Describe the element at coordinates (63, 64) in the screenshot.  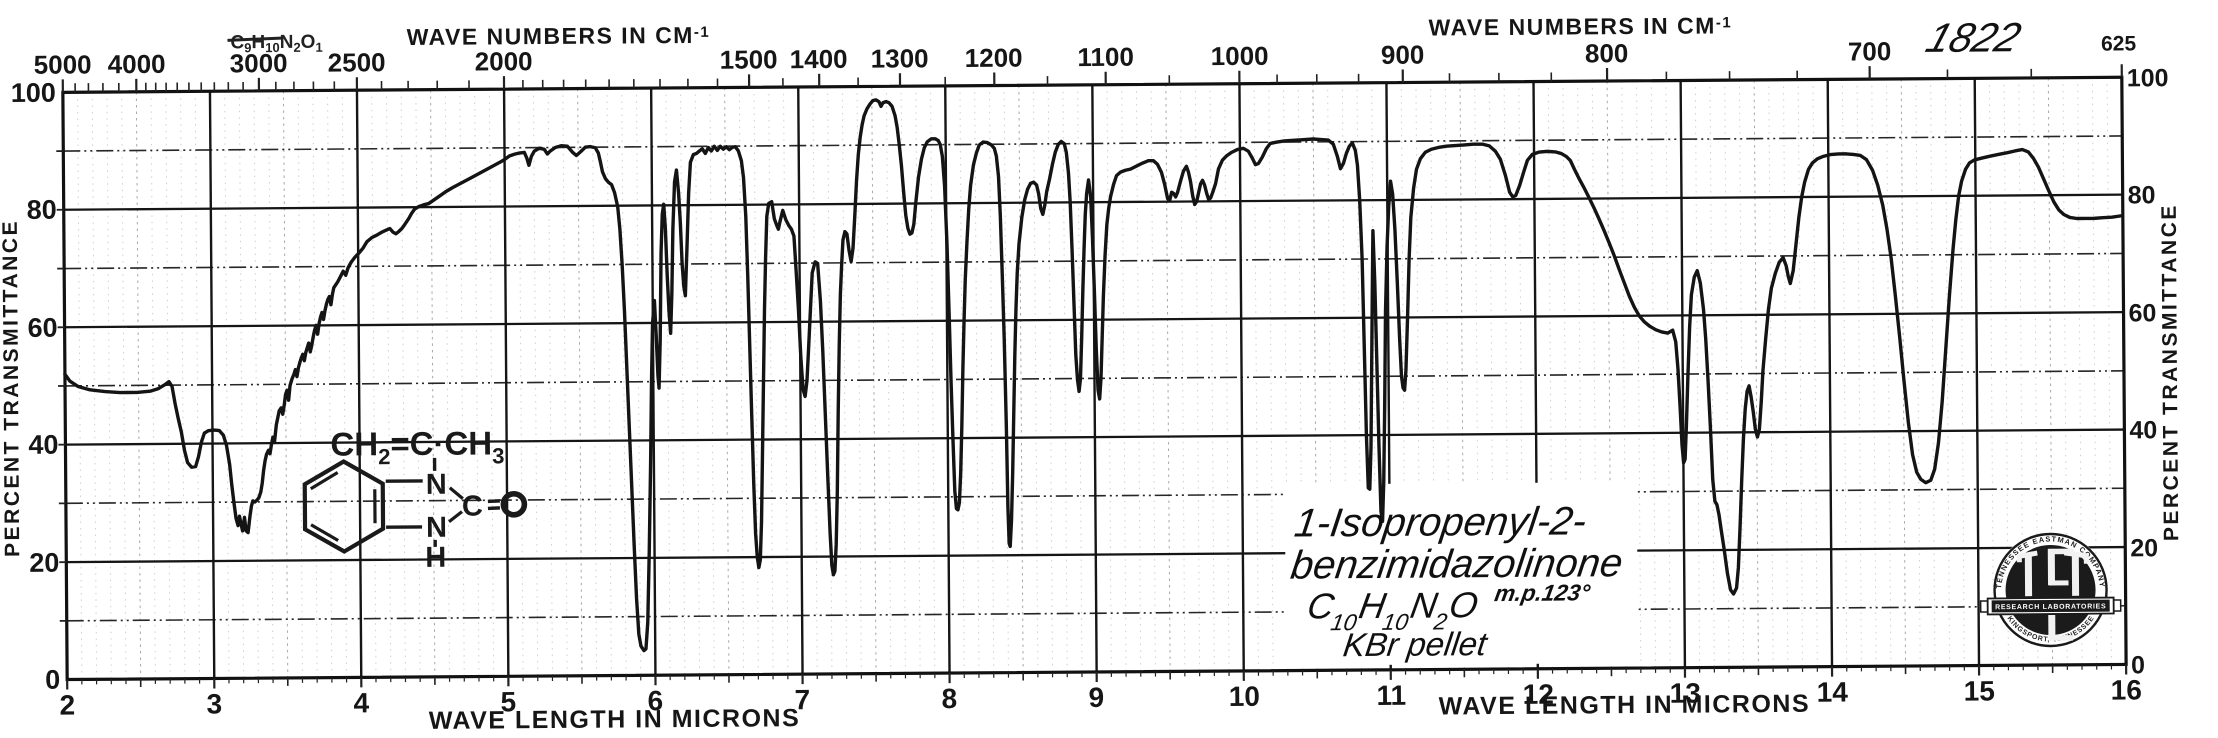
I see `svg-text: 5000` at that location.